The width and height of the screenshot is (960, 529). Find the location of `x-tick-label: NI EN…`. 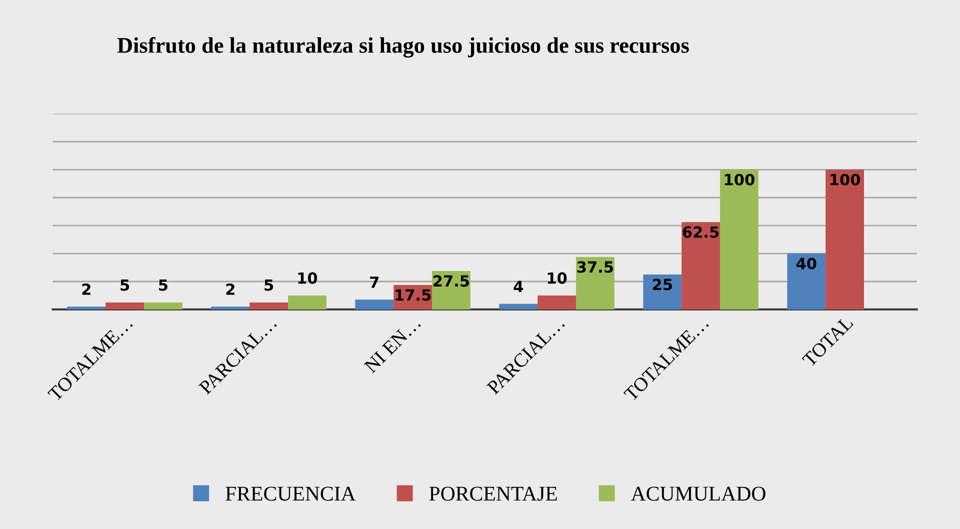

x-tick-label: NI EN… is located at coordinates (393, 345).